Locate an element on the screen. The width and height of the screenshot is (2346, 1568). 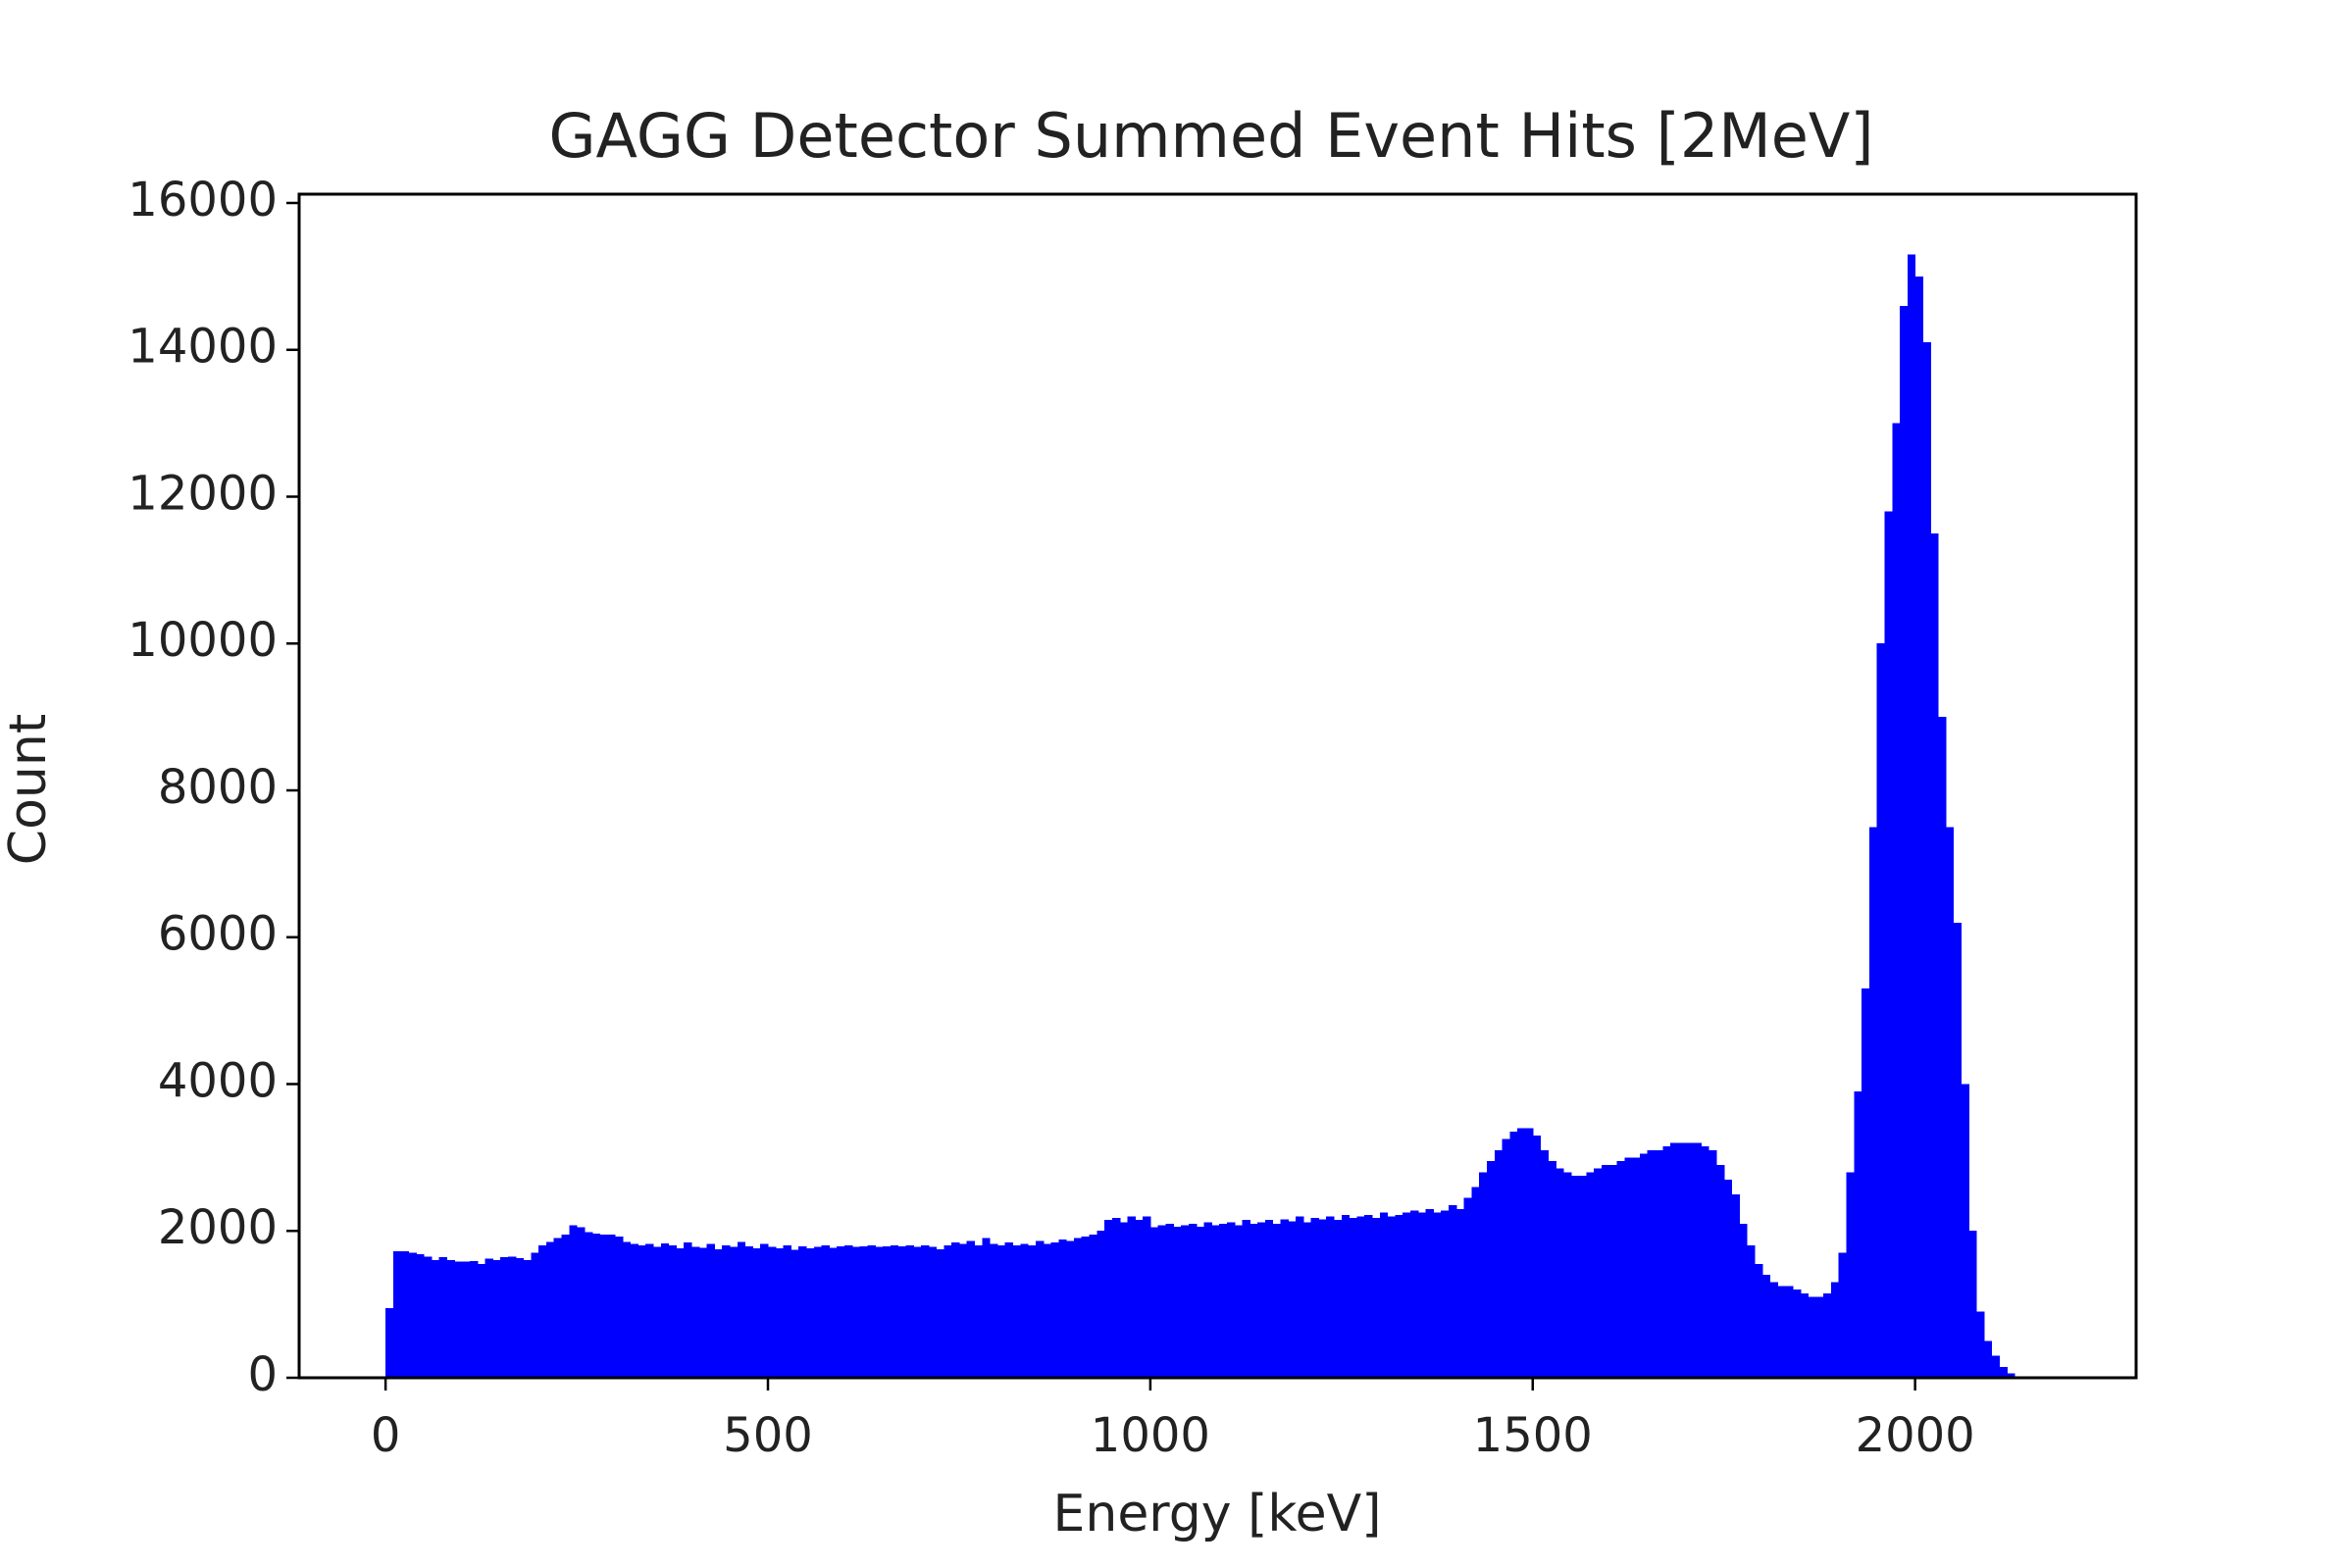
x-axis-label: Energy [keV] is located at coordinates (1217, 1514).